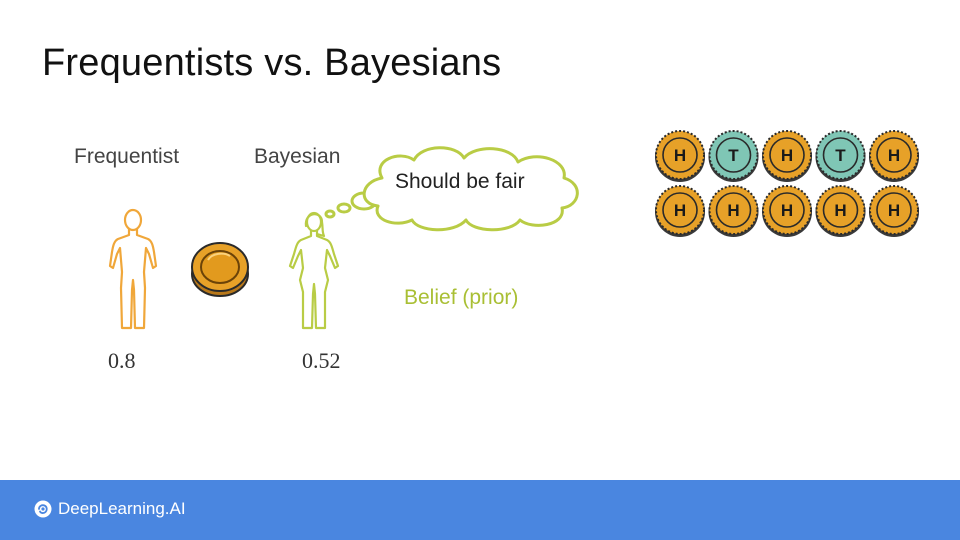 Image resolution: width=960 pixels, height=540 pixels. Describe the element at coordinates (272, 63) in the screenshot. I see `slide-title: Frequentists vs. Bayesians` at that location.